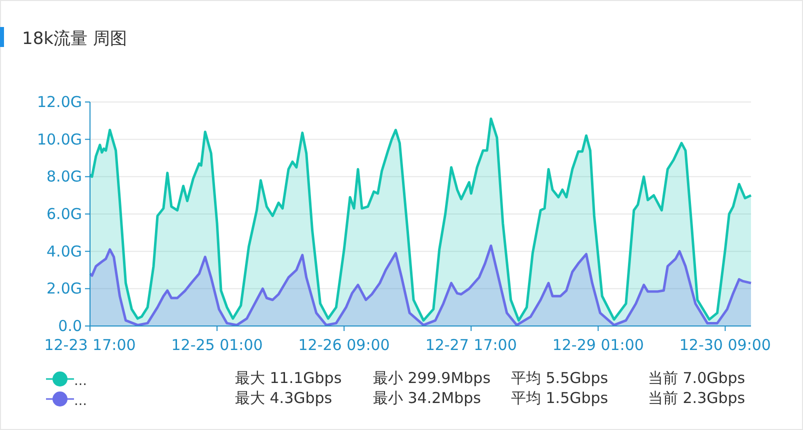  I want to click on y-tick-label: 4.0G, so click(64, 251).